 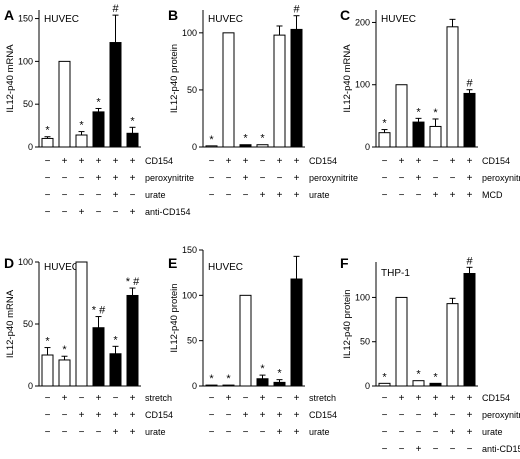 I want to click on y-tick-label: 200, so click(x=362, y=22).